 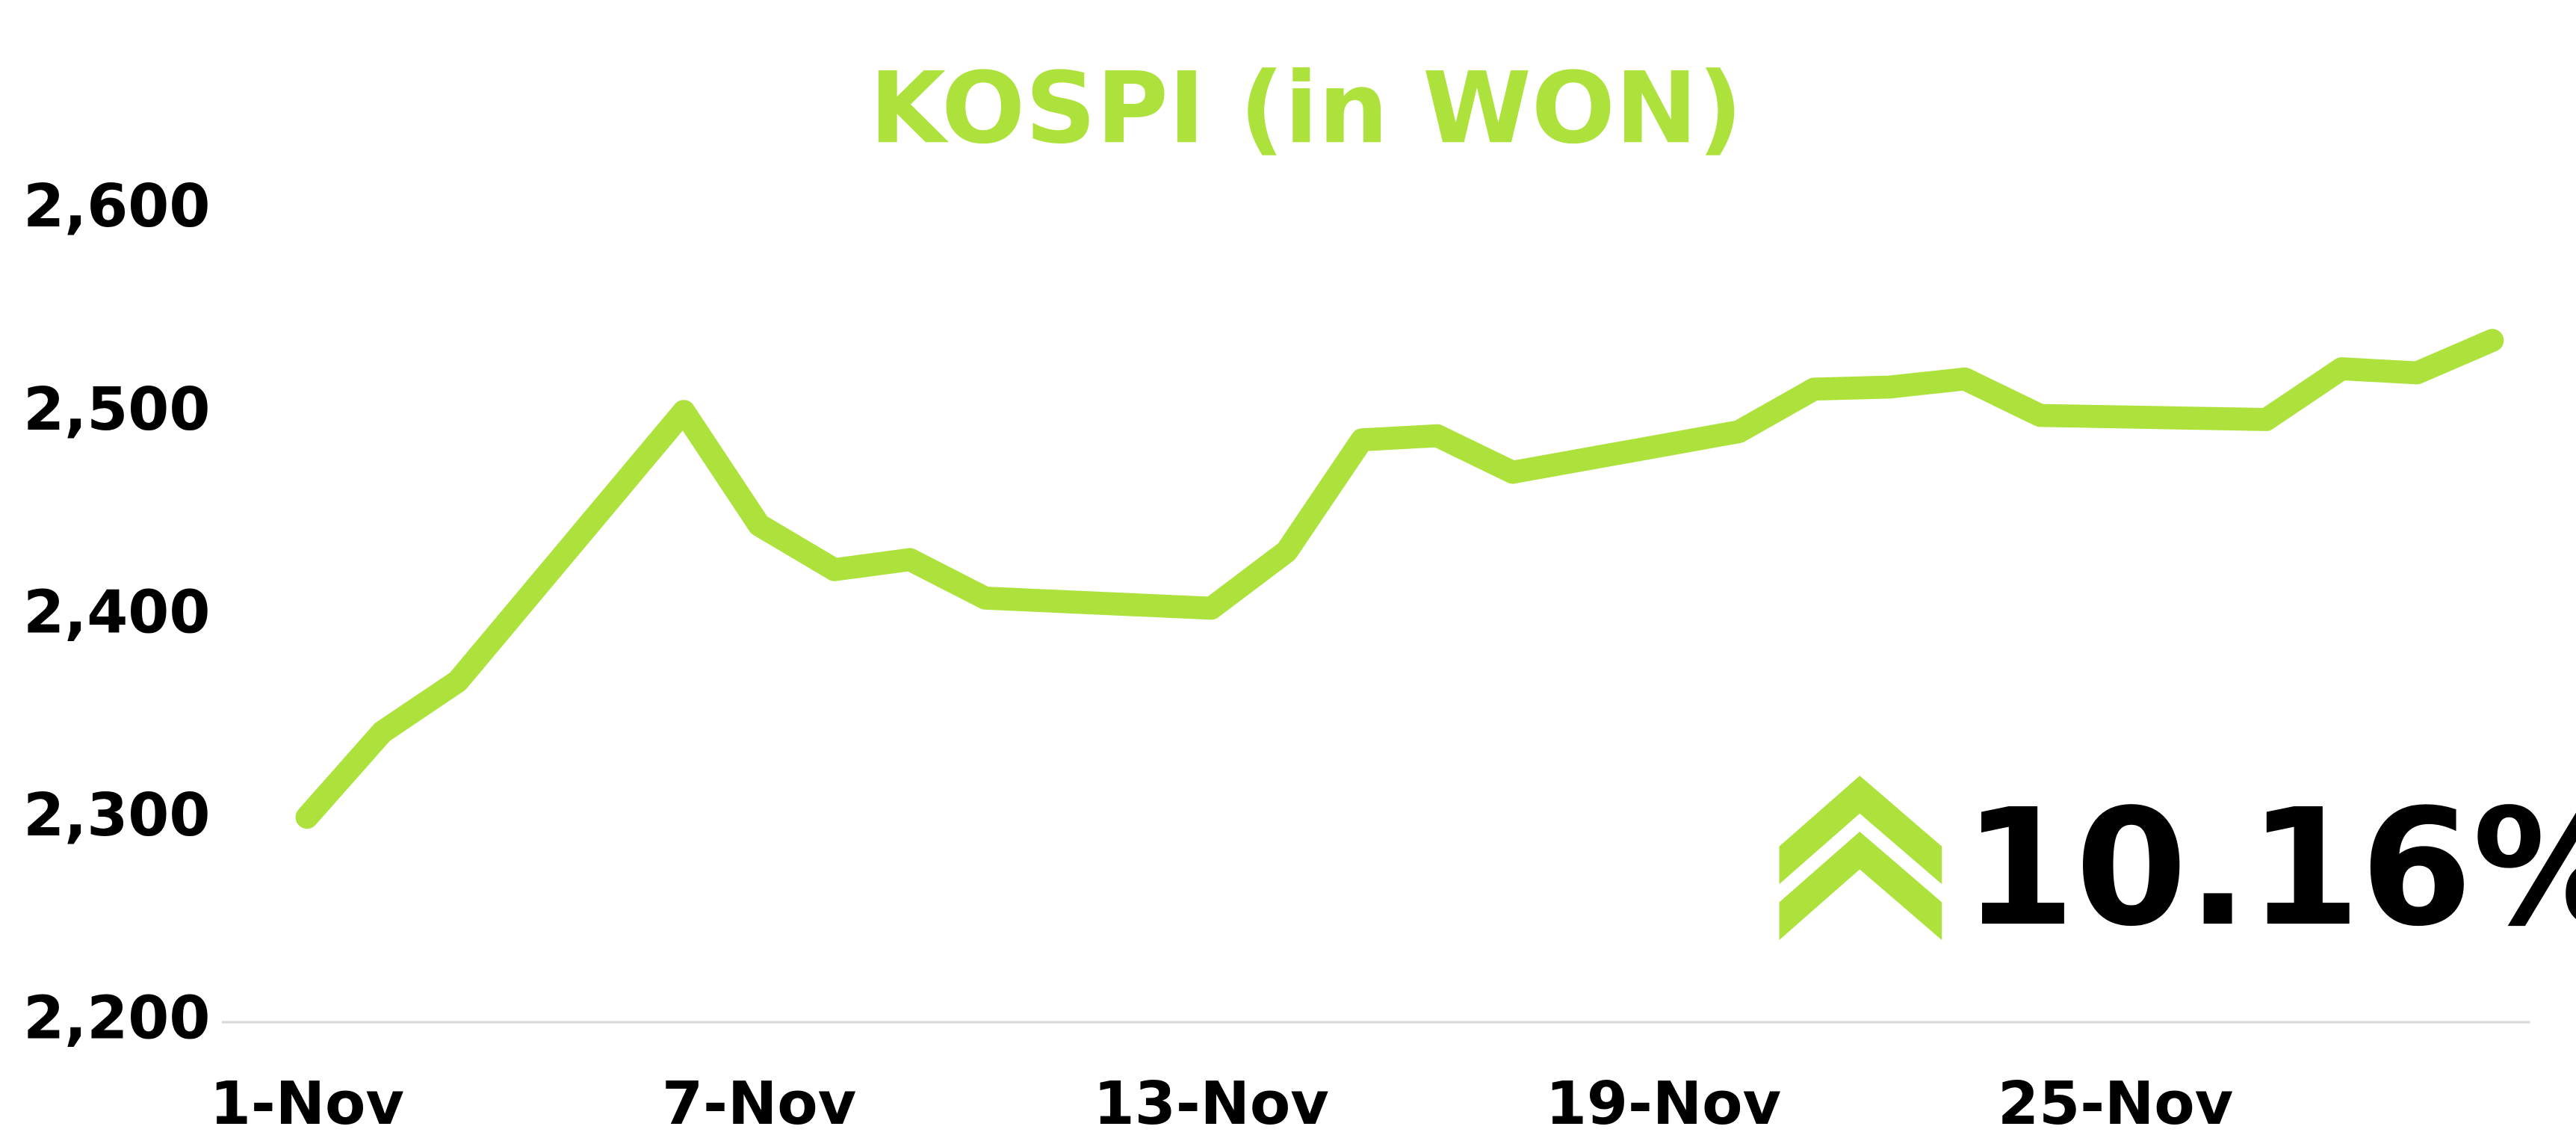 I want to click on x-tick-label: 19-Nov, so click(x=1663, y=1104).